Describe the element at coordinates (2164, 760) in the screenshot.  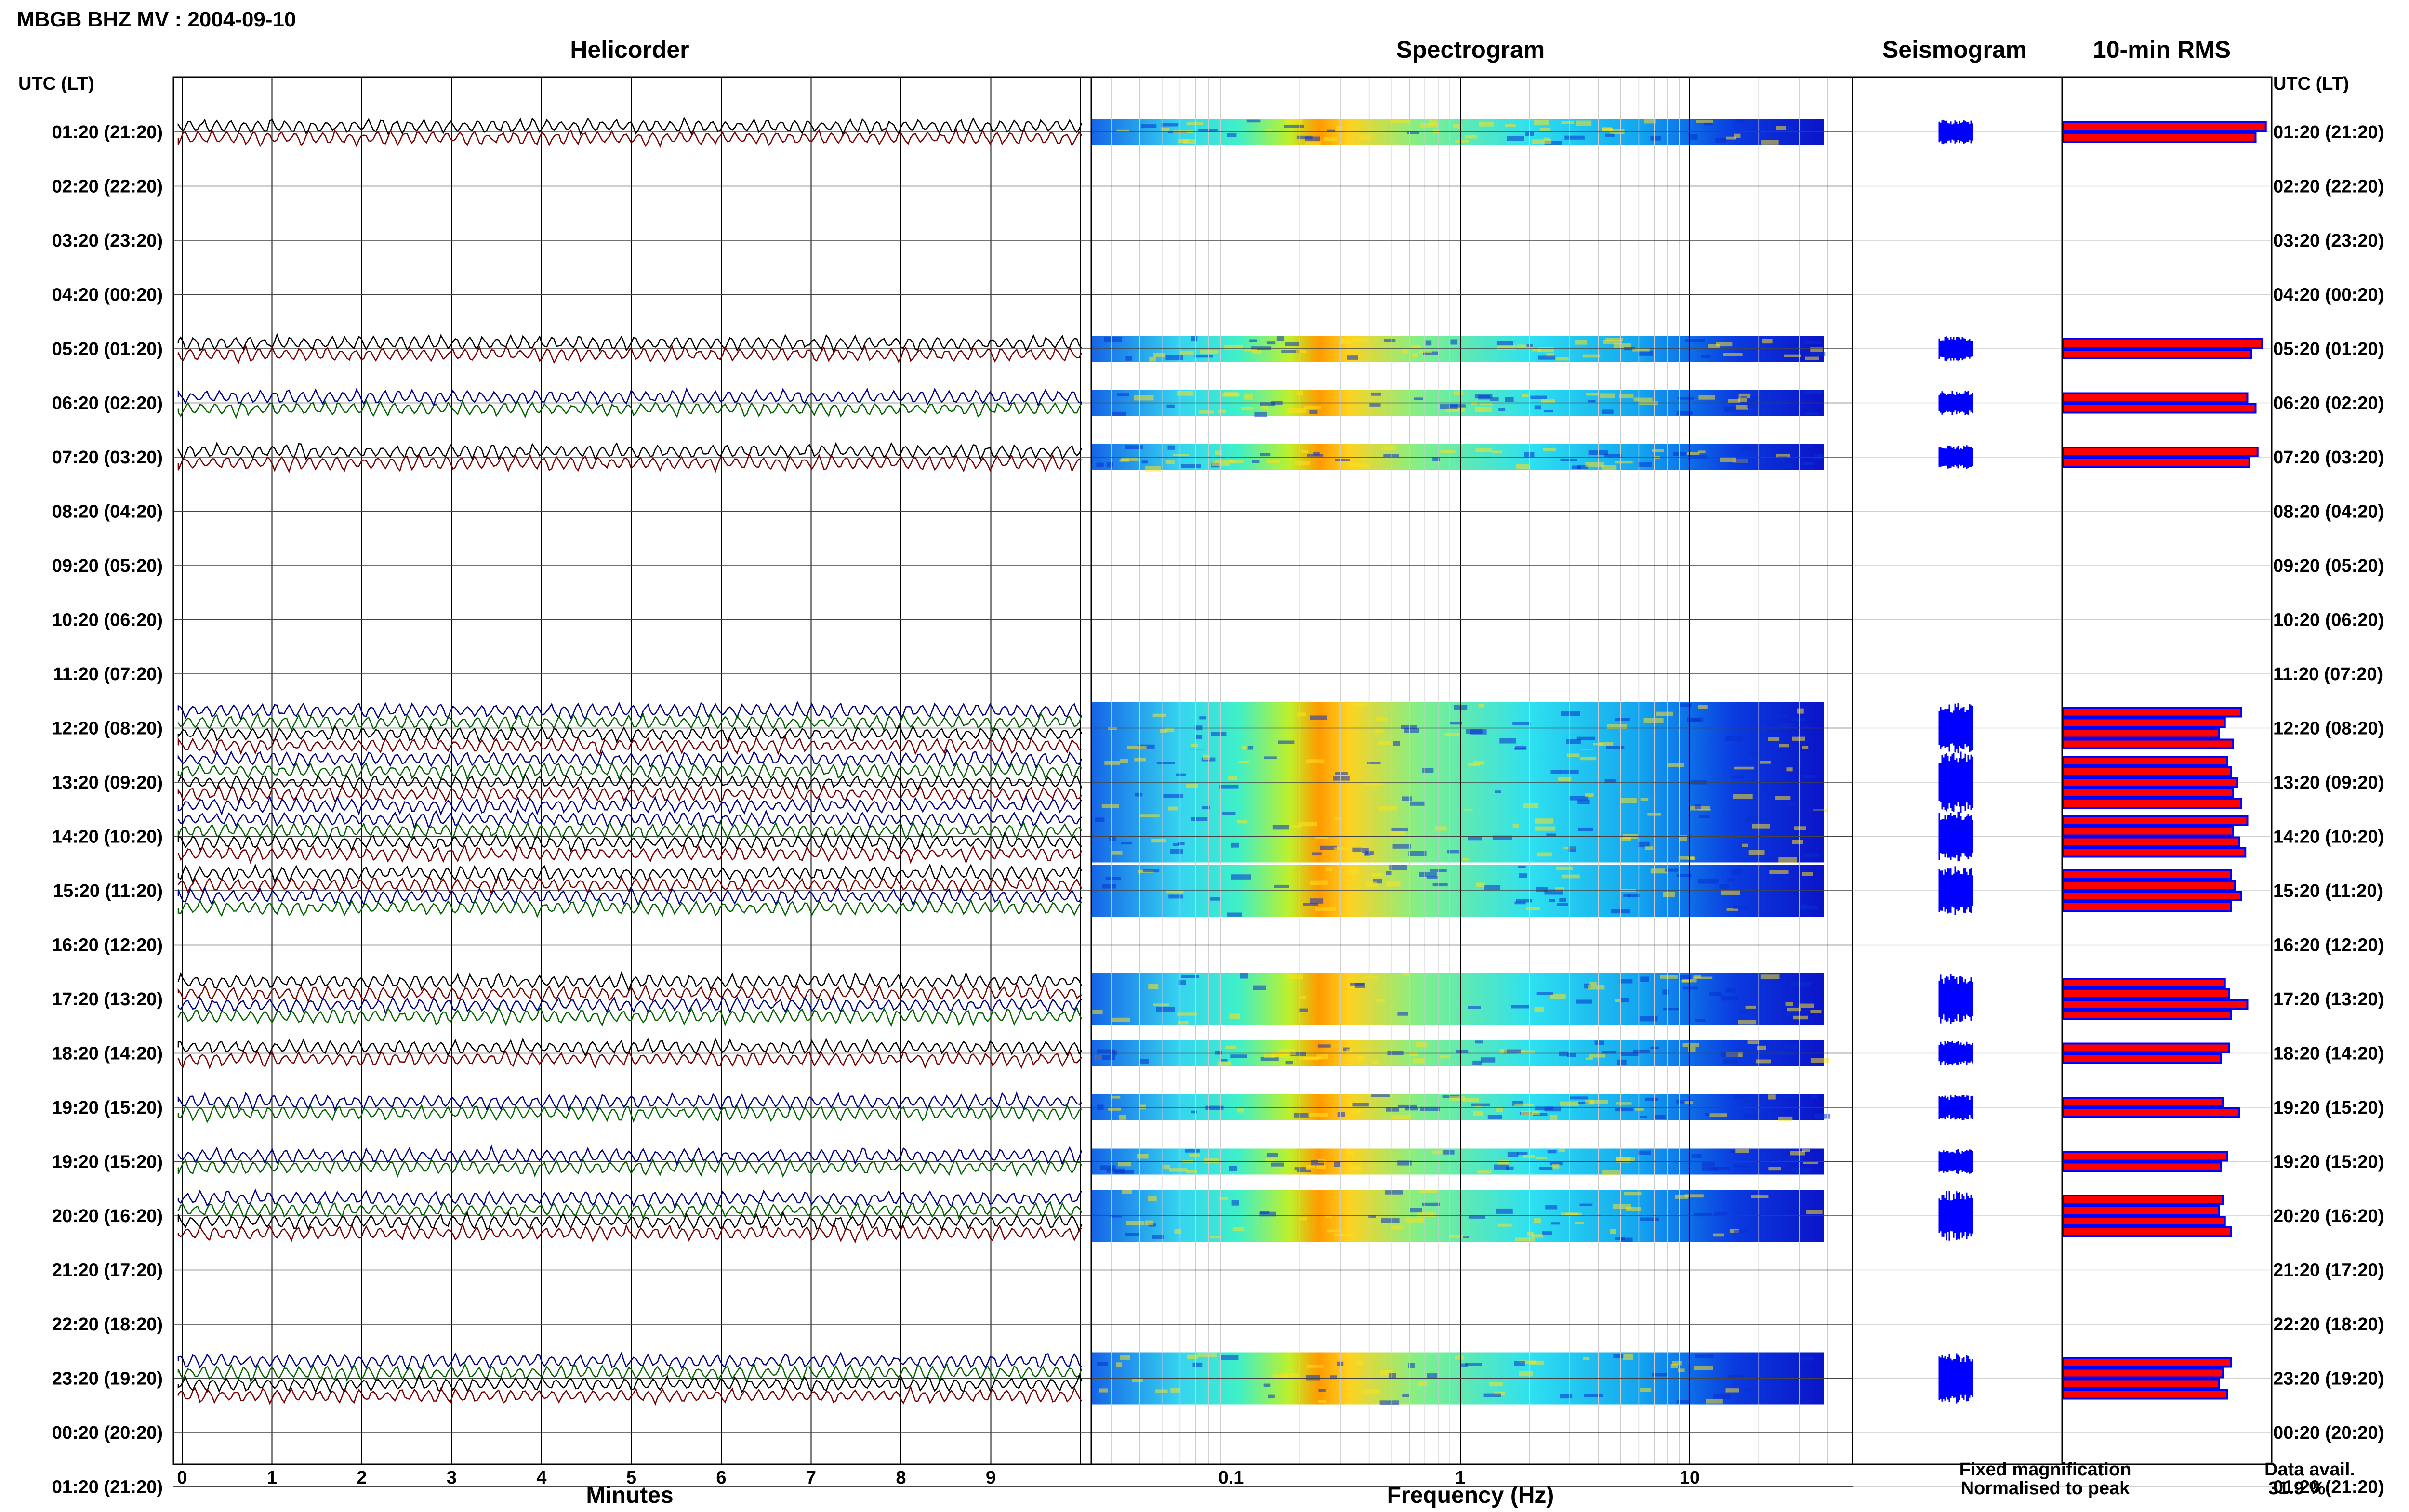
I see `rms-bars` at that location.